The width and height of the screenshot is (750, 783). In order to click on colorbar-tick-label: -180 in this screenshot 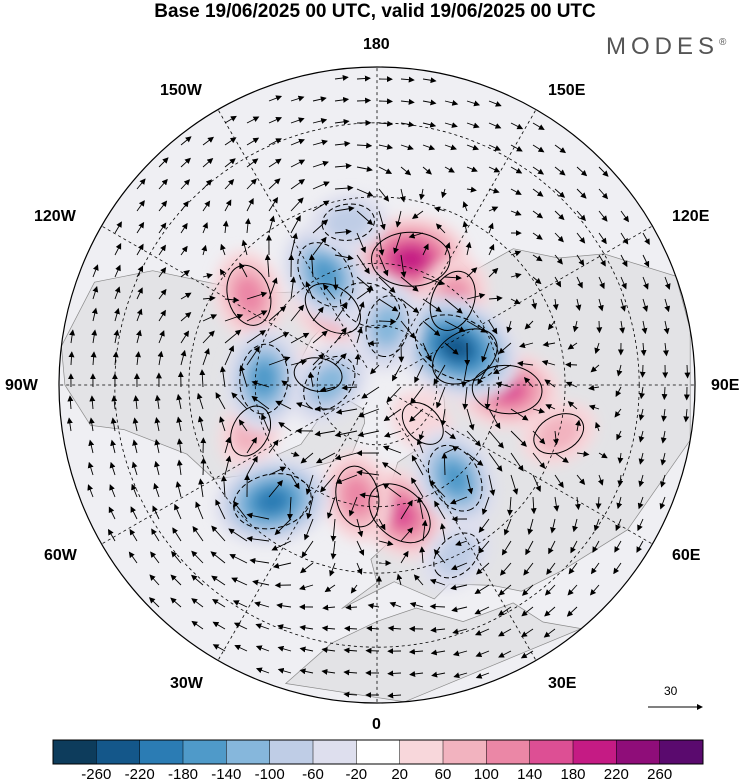, I will do `click(183, 774)`.